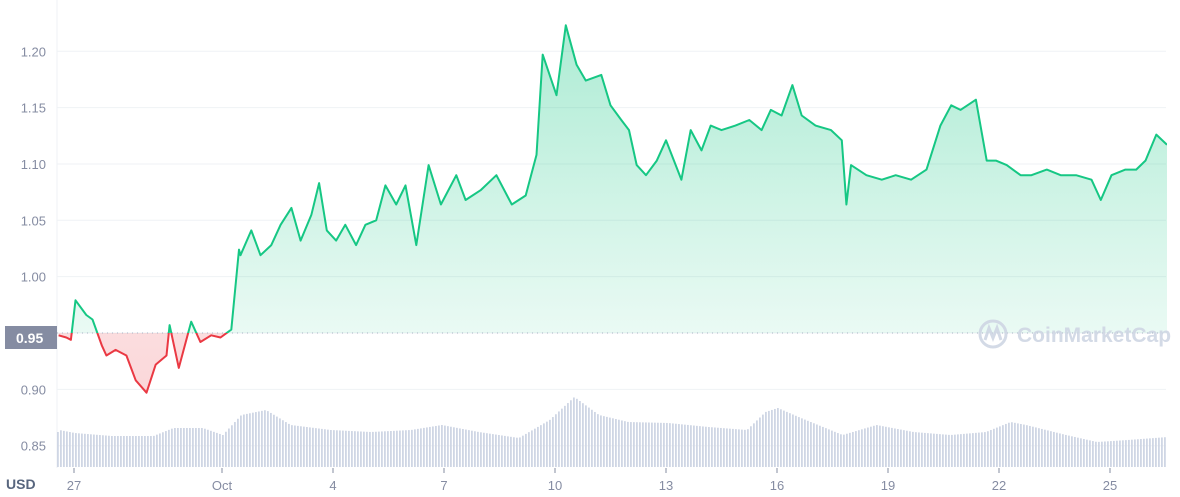 Image resolution: width=1180 pixels, height=497 pixels. Describe the element at coordinates (443, 485) in the screenshot. I see `x-tick-label: 7` at that location.